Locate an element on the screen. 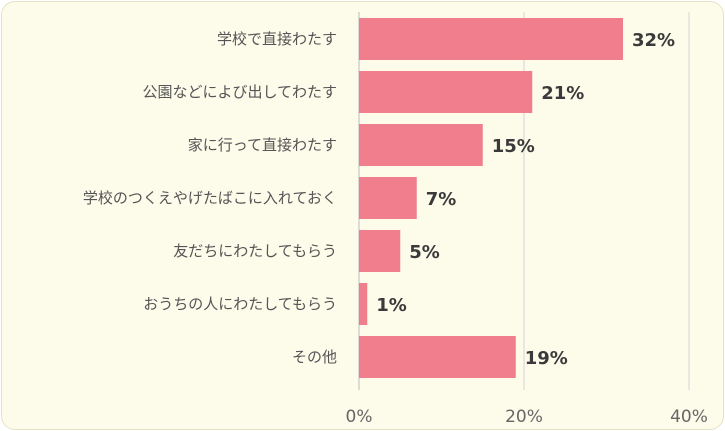 The height and width of the screenshot is (431, 725). category-label-1: 公園などによび出してわたす is located at coordinates (239, 92).